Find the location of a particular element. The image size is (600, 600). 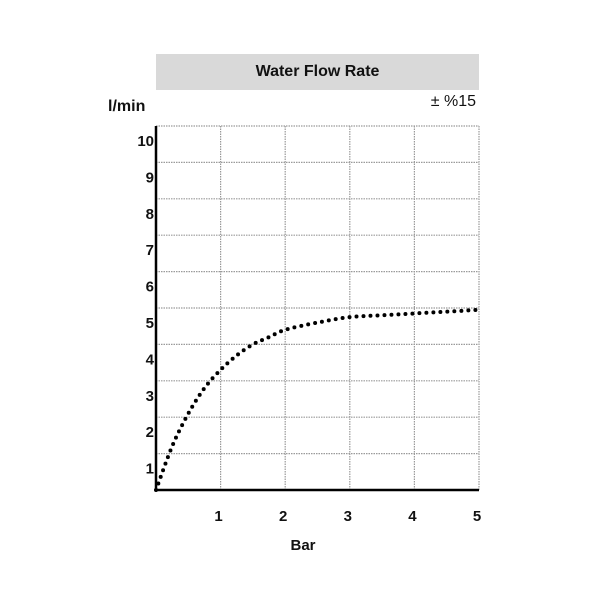

y-tick-label: 8 is located at coordinates (150, 214).